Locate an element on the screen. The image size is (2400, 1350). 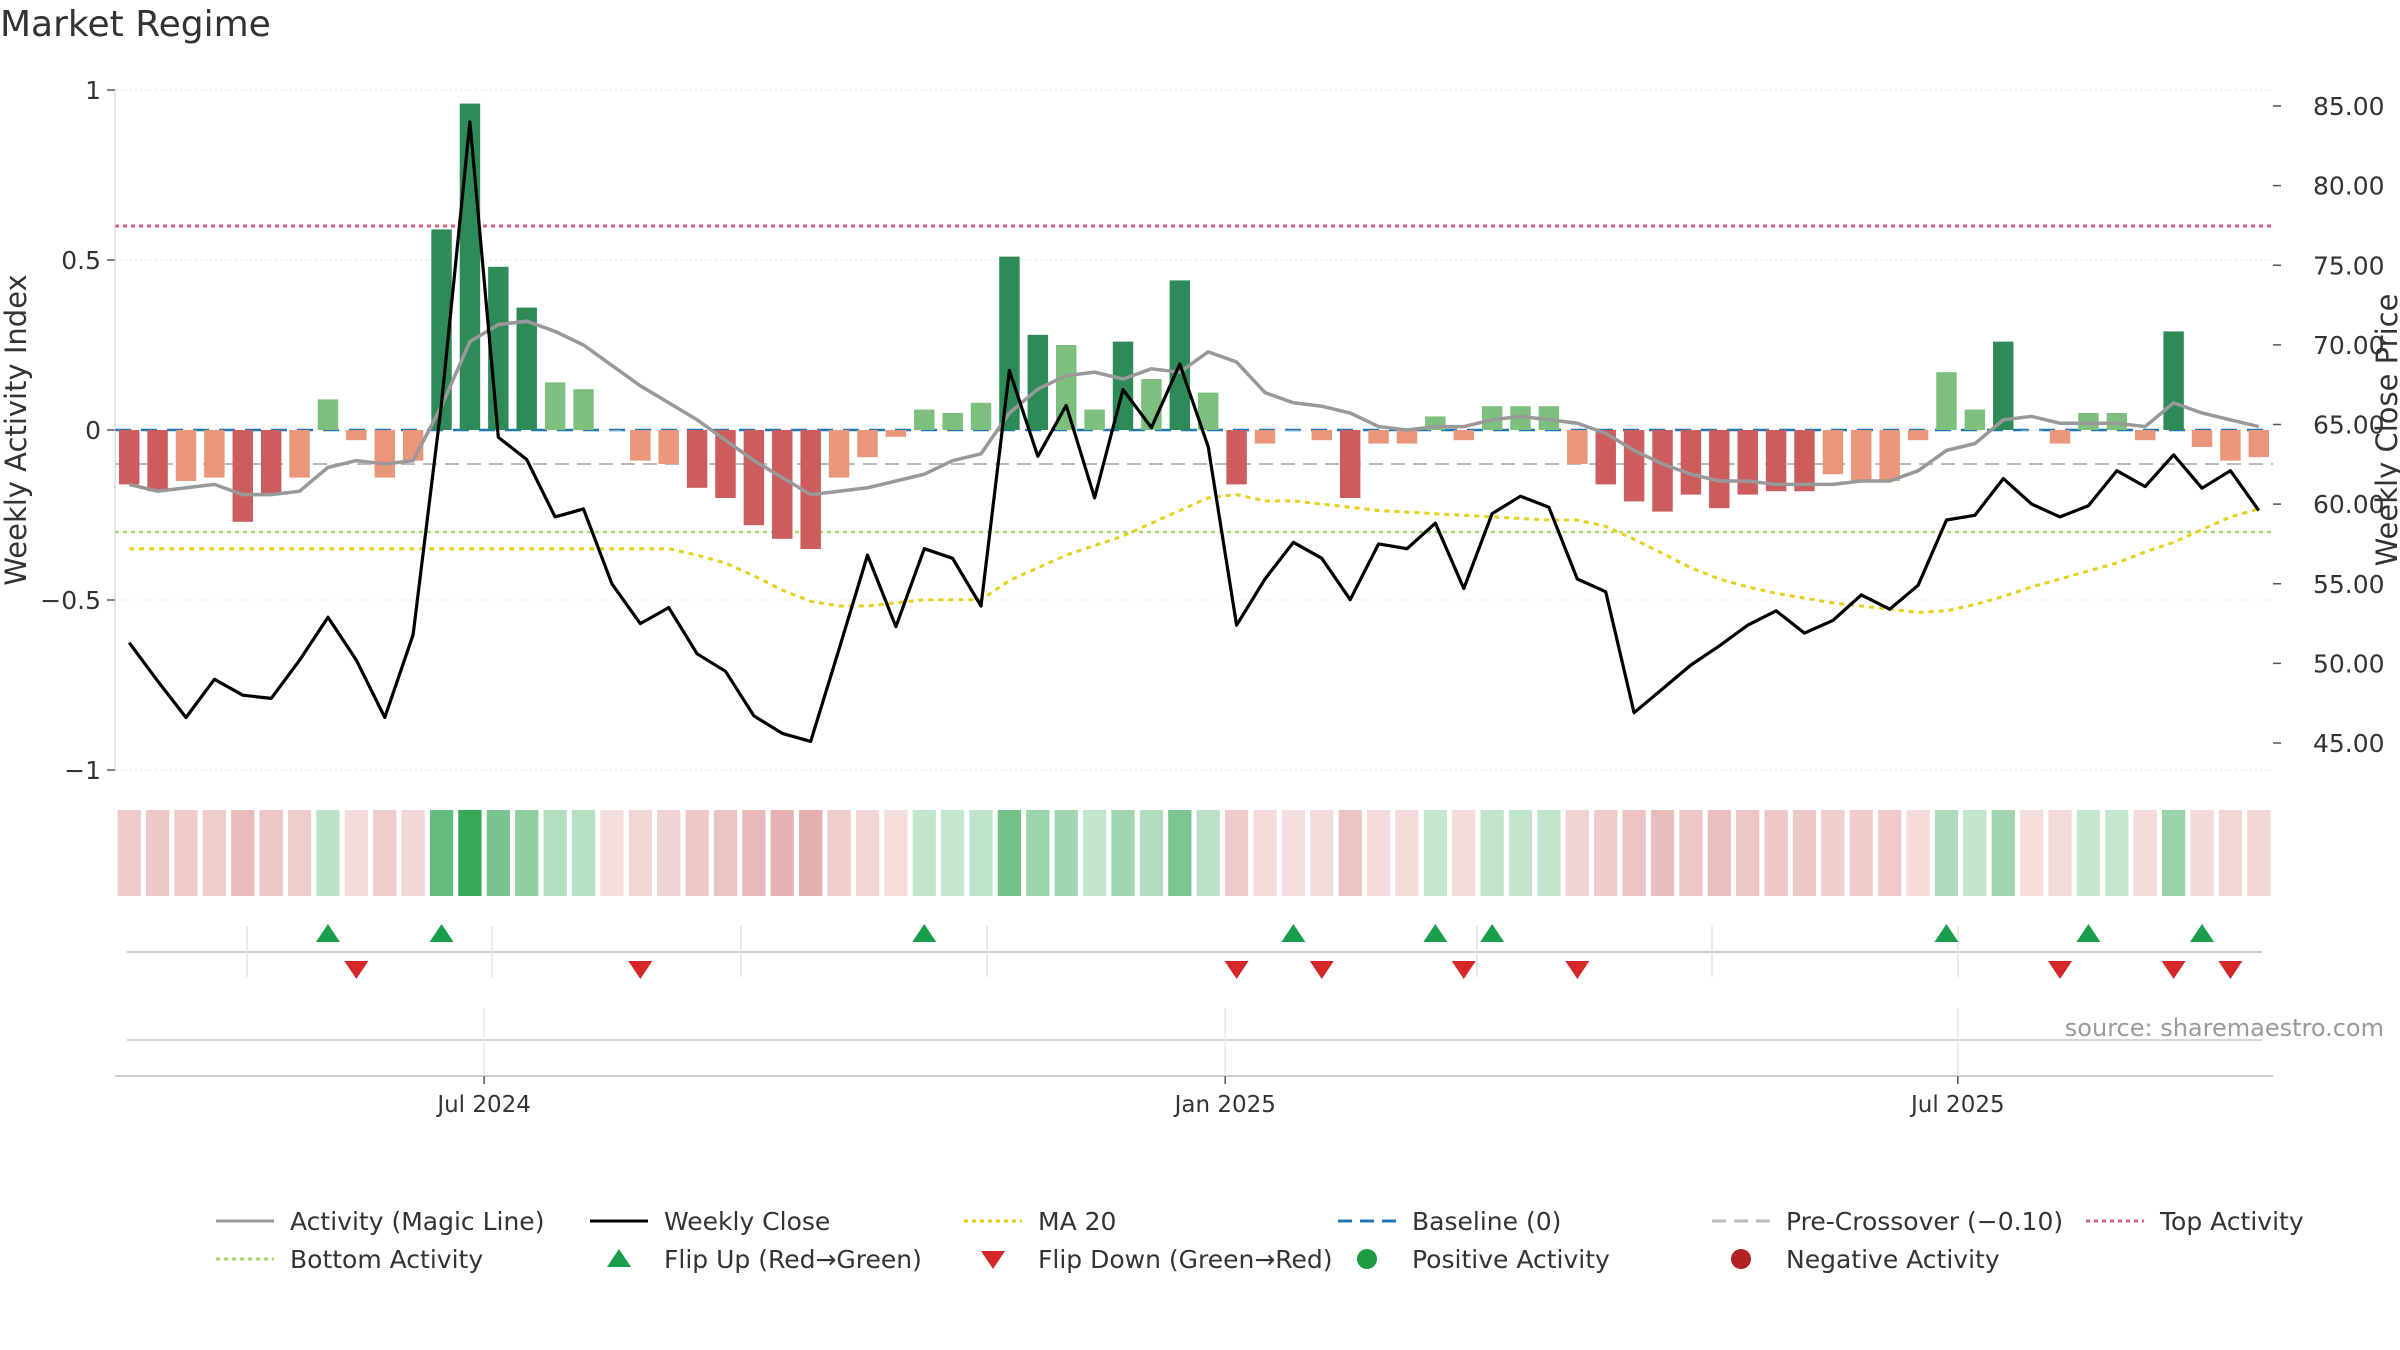
legend-label: Flip Up (Red→Green) is located at coordinates (793, 1259).